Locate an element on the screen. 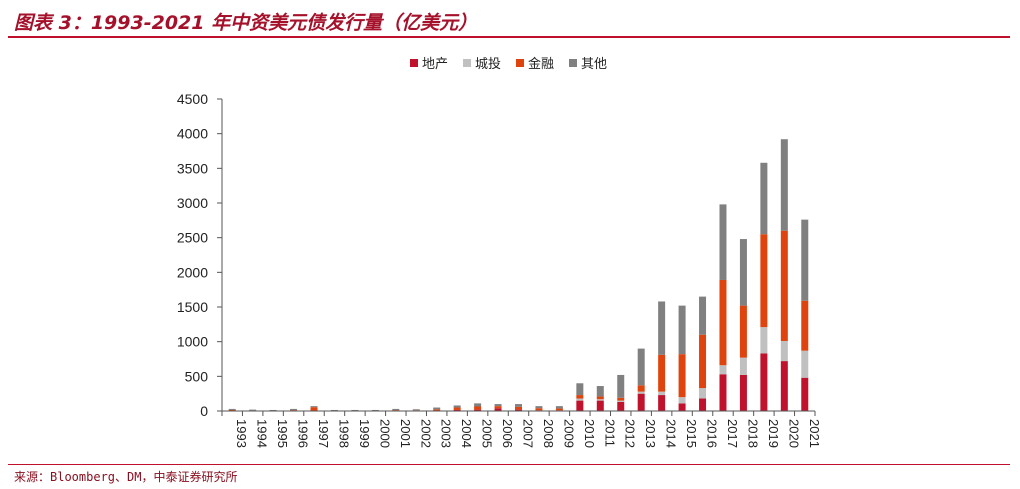 The width and height of the screenshot is (1020, 489). legend-label: 地产 is located at coordinates (435, 64).